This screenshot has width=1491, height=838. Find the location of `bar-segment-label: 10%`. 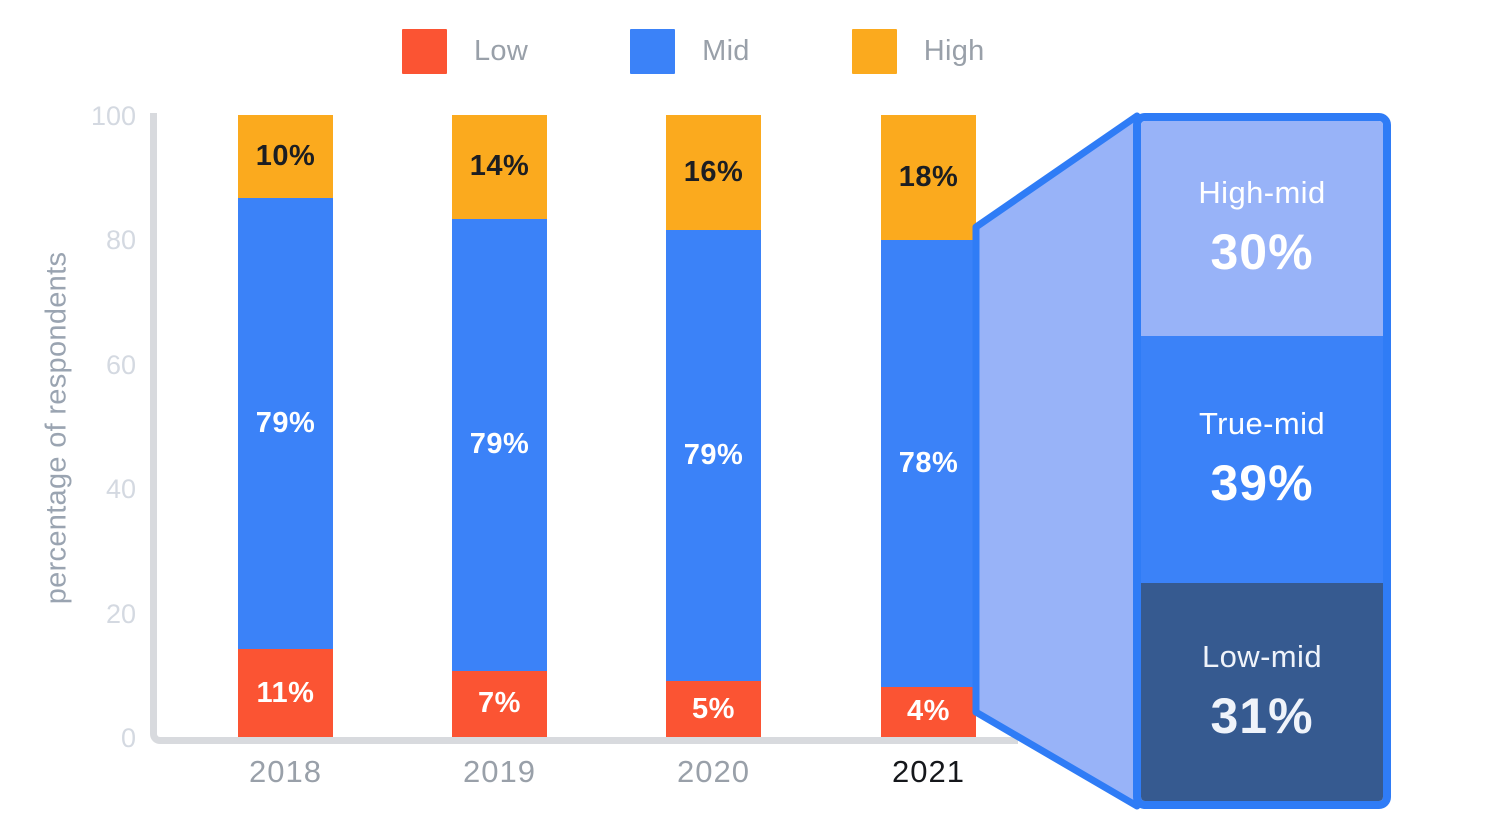

bar-segment-label: 10% is located at coordinates (285, 155).